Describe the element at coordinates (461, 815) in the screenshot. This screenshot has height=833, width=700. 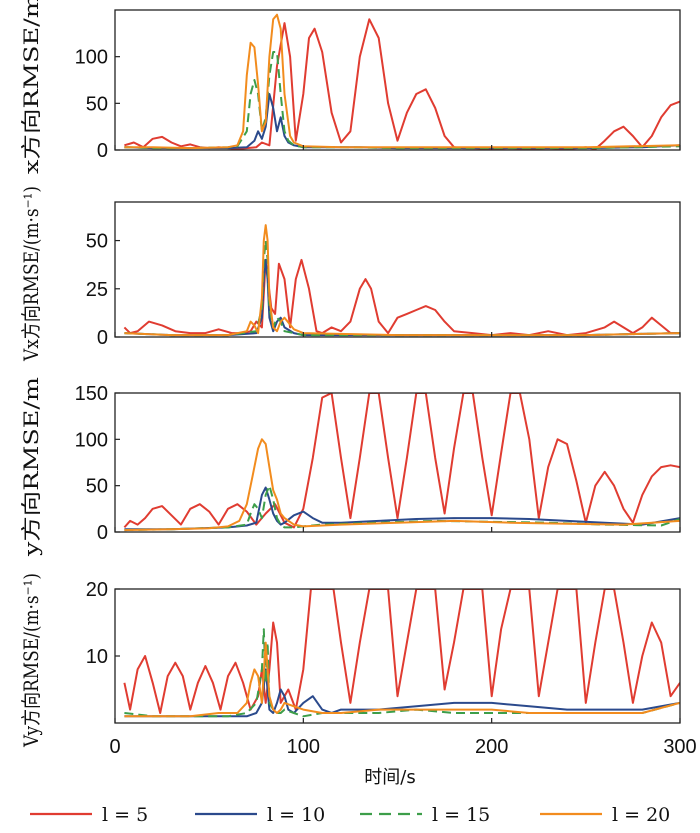
I see `legend-label: l = 15` at that location.